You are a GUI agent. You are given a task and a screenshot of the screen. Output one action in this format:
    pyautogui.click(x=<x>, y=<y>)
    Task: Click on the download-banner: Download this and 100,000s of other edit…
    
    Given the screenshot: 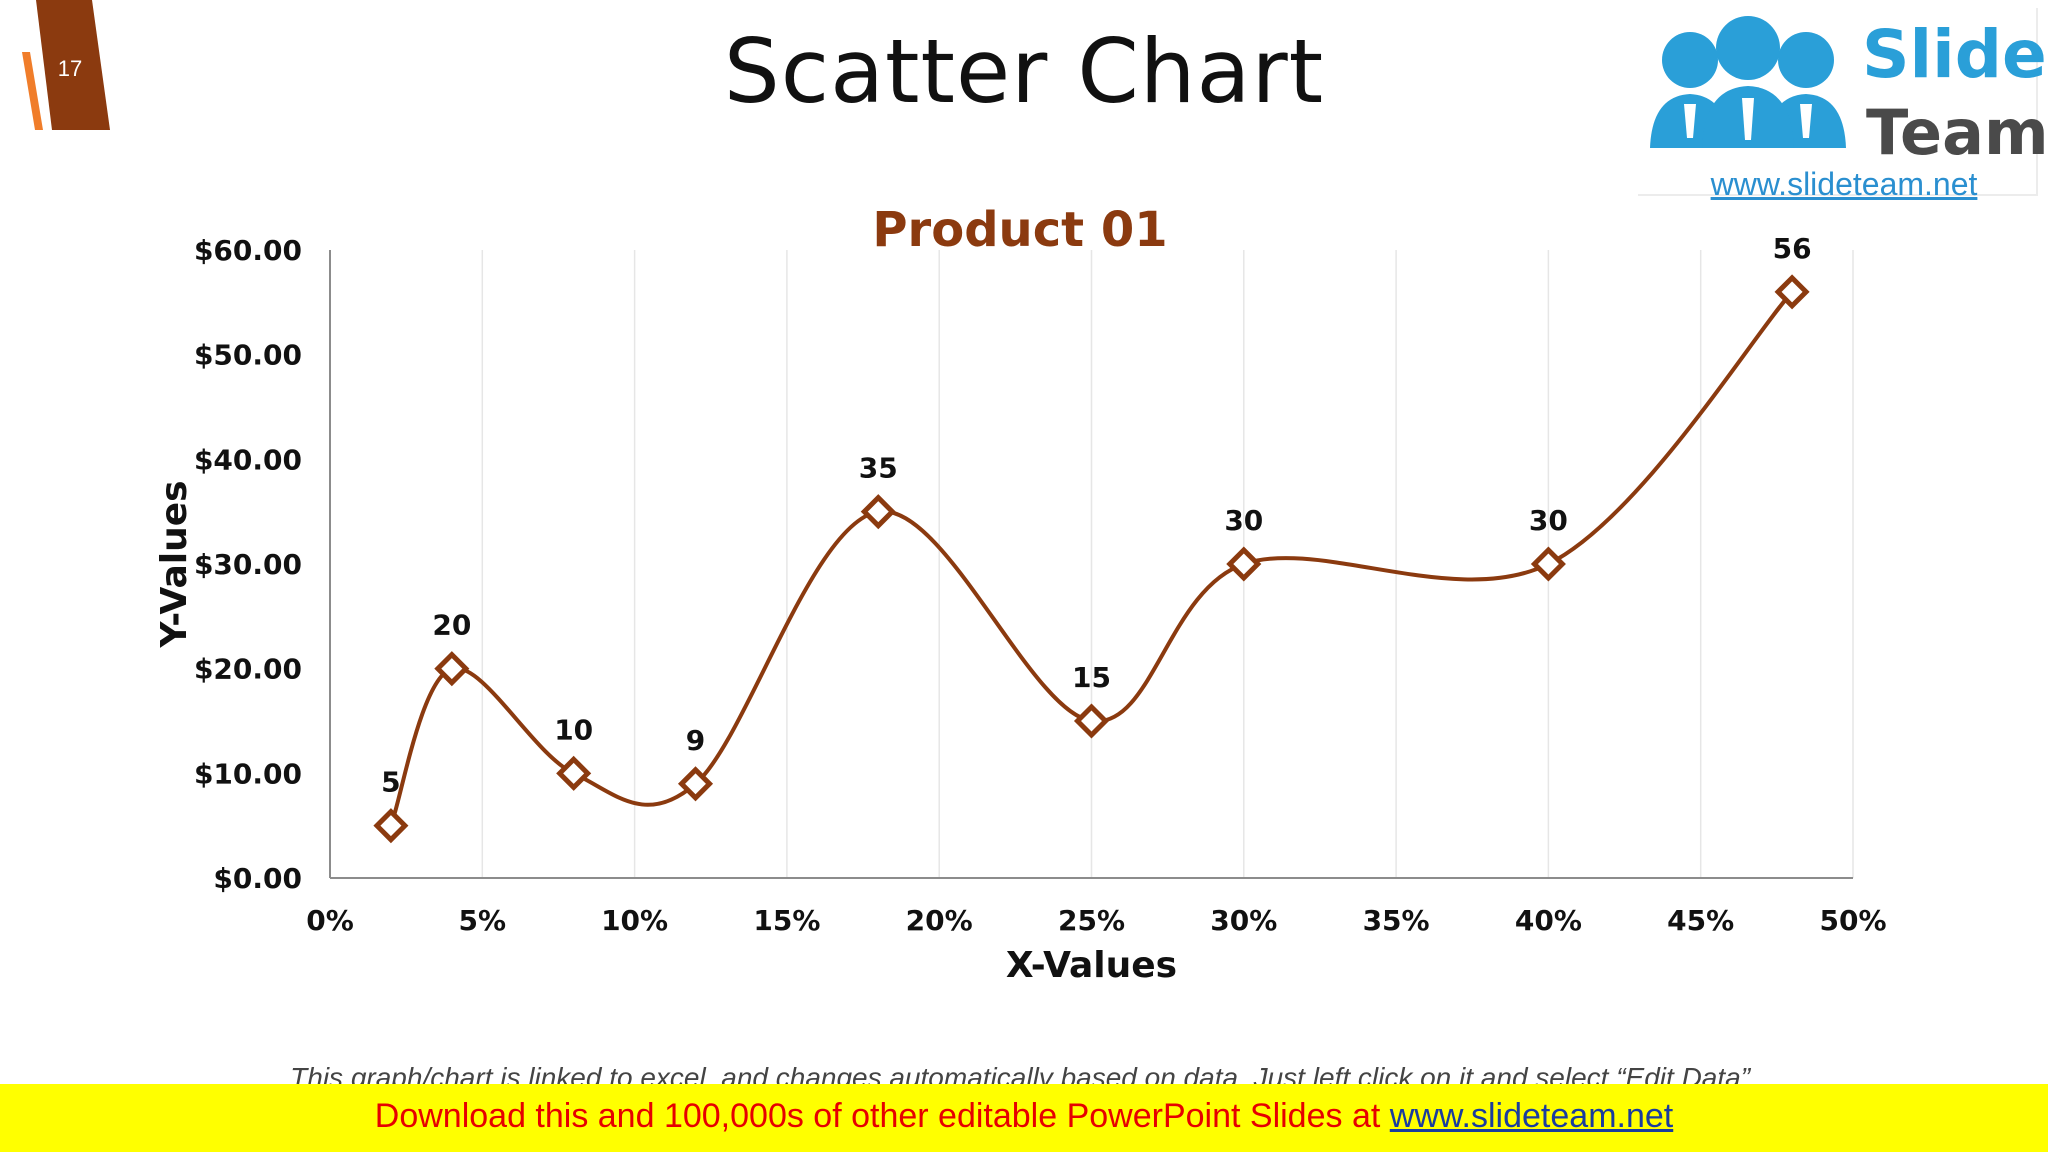 What is the action you would take?
    pyautogui.click(x=1024, y=1118)
    